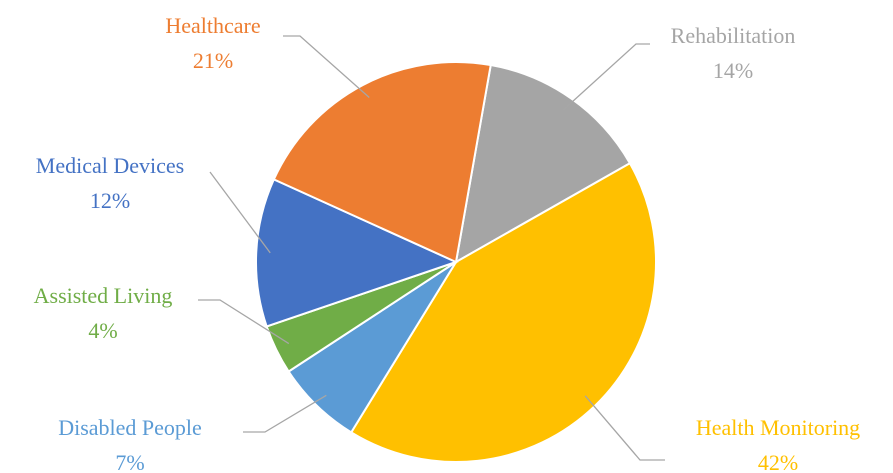  Describe the element at coordinates (778, 427) in the screenshot. I see `slice-label: Health Monitoring` at that location.